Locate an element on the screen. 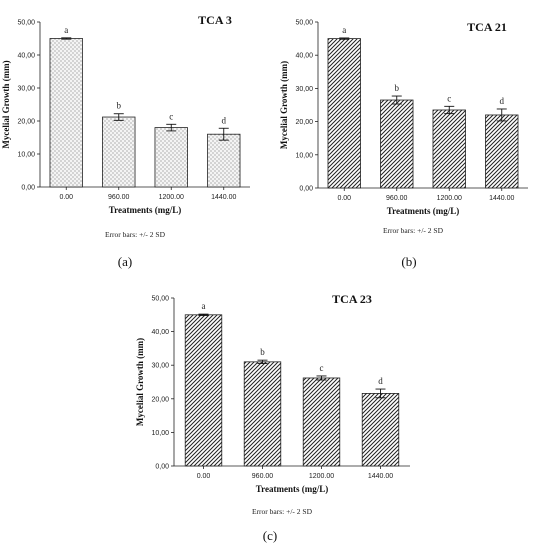  panel-label: (a) is located at coordinates (125, 261).